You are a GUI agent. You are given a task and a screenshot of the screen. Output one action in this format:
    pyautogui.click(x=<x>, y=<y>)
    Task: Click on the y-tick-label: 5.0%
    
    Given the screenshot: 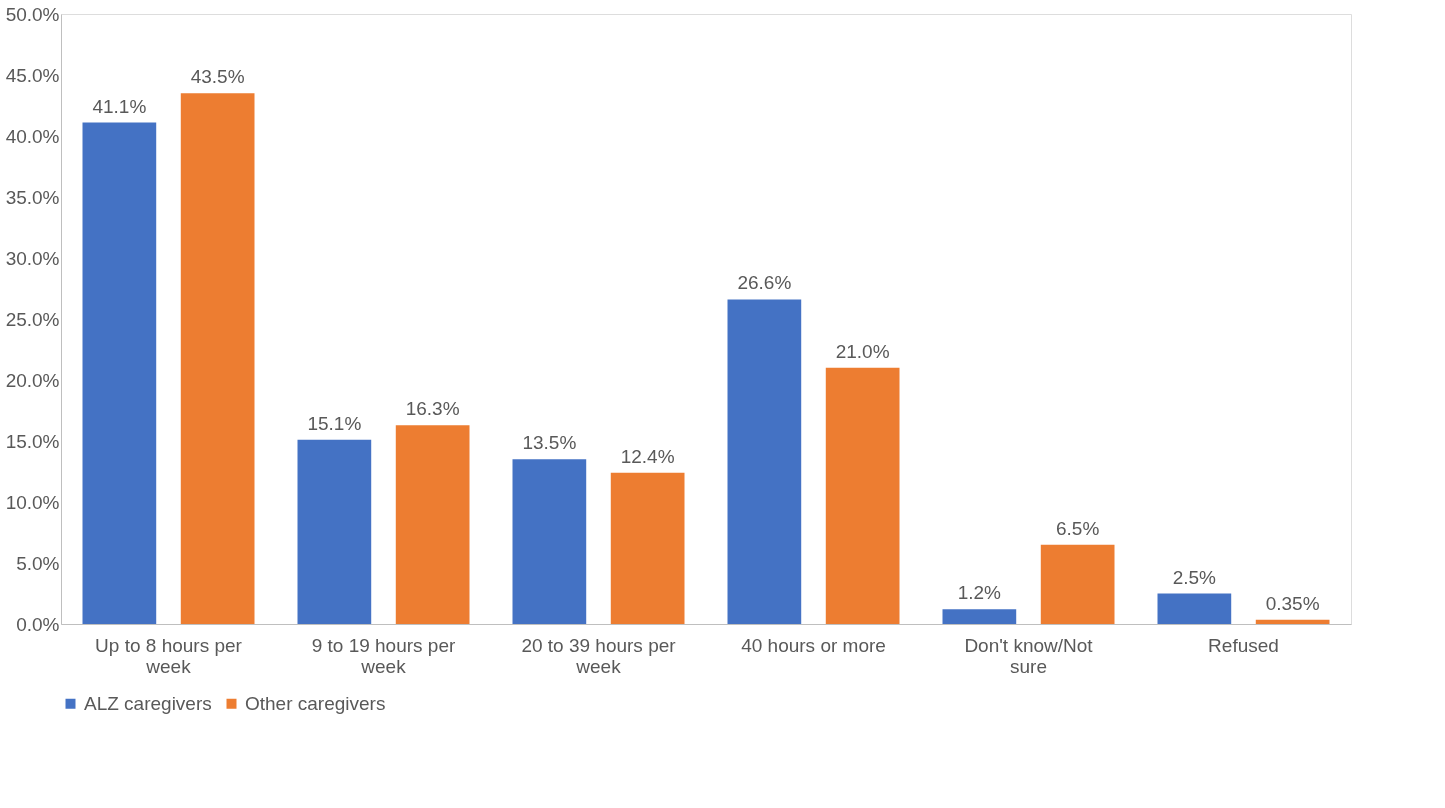 What is the action you would take?
    pyautogui.click(x=38, y=563)
    